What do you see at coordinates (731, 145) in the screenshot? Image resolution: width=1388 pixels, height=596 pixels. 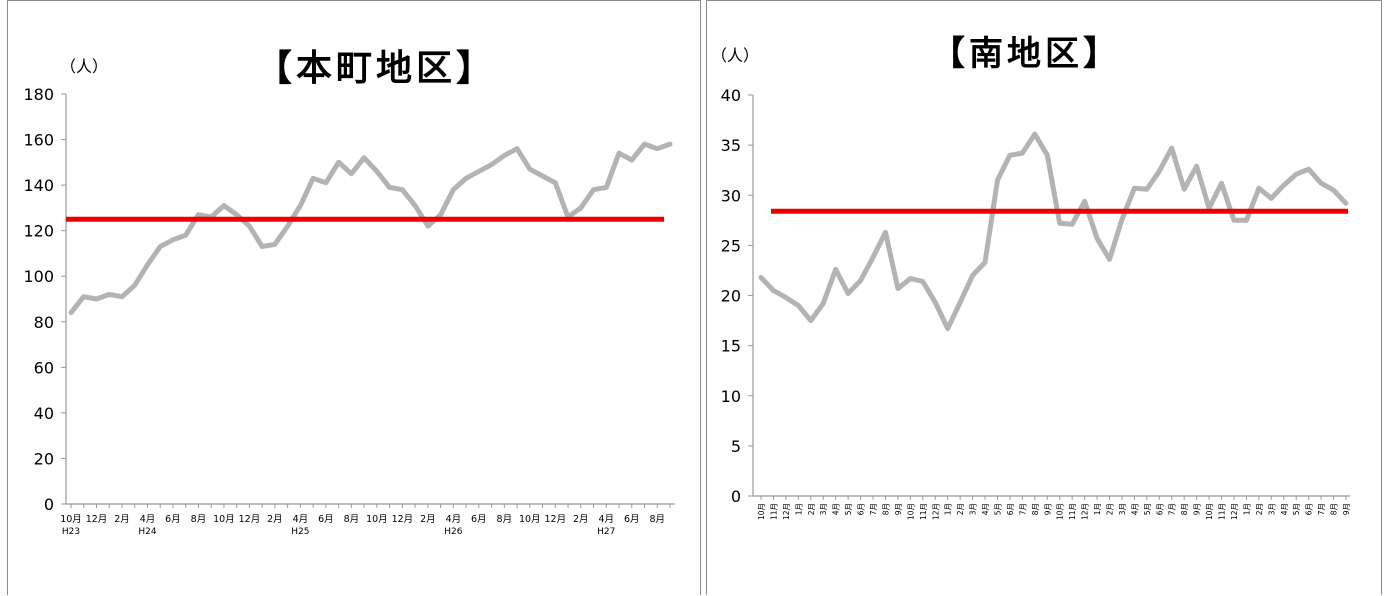 I see `y-tick-label: 35` at bounding box center [731, 145].